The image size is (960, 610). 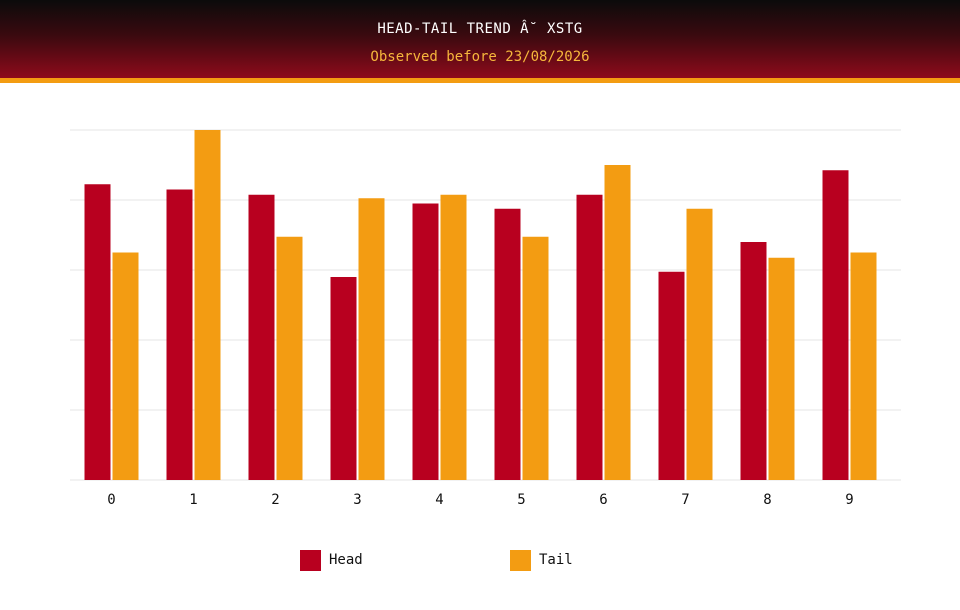 What do you see at coordinates (193, 500) in the screenshot?
I see `x-tick-label-1: 1` at bounding box center [193, 500].